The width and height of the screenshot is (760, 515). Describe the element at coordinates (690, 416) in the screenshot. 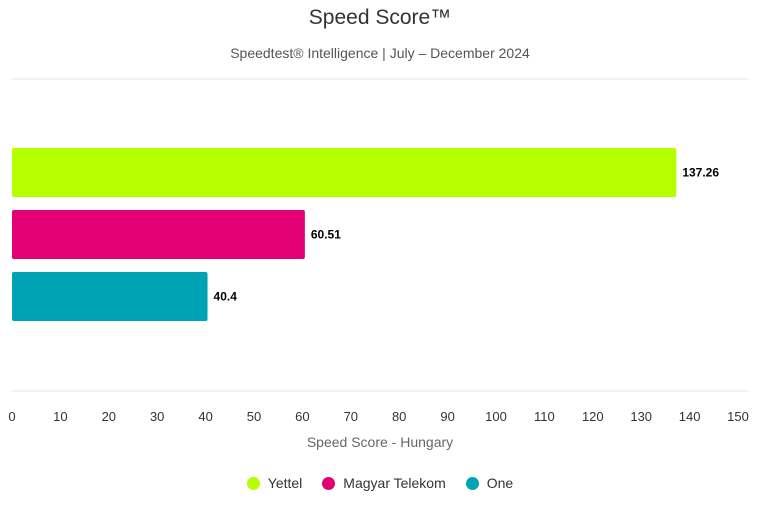

I see `x-tick-label-14: 140` at that location.